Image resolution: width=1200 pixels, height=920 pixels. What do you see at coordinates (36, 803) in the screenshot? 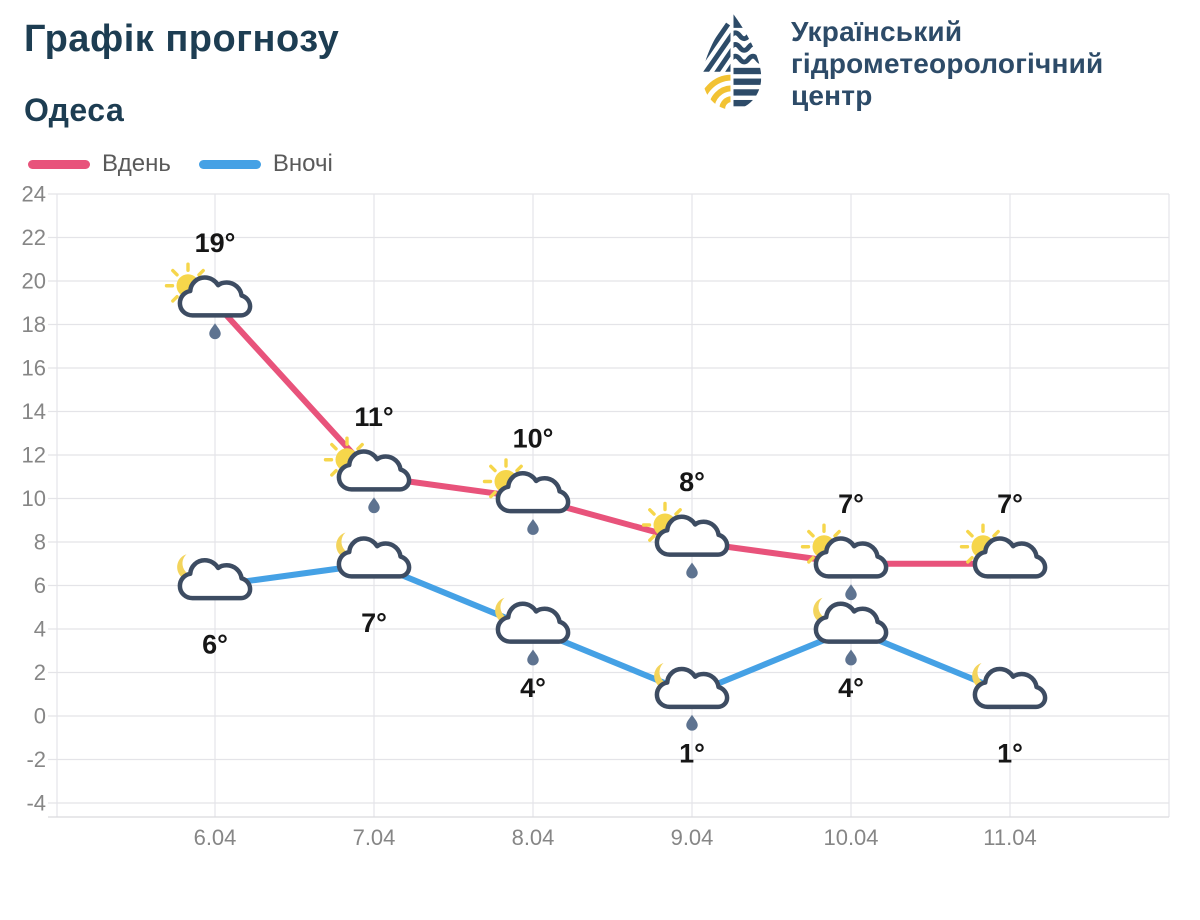
I see `y-axis-label: -4` at bounding box center [36, 803].